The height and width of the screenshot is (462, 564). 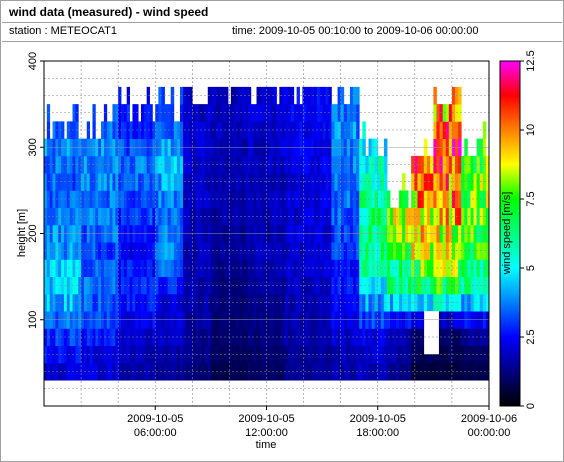 I want to click on colorbar-ticks: 0 2.5 5 7.5 10 12.5, so click(x=528, y=229).